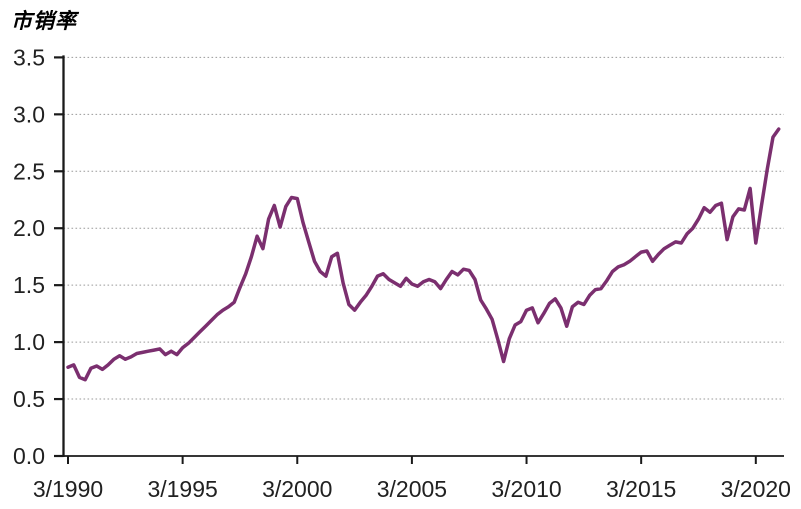  What do you see at coordinates (526, 489) in the screenshot?
I see `x-axis-tick-label: 3/2010` at bounding box center [526, 489].